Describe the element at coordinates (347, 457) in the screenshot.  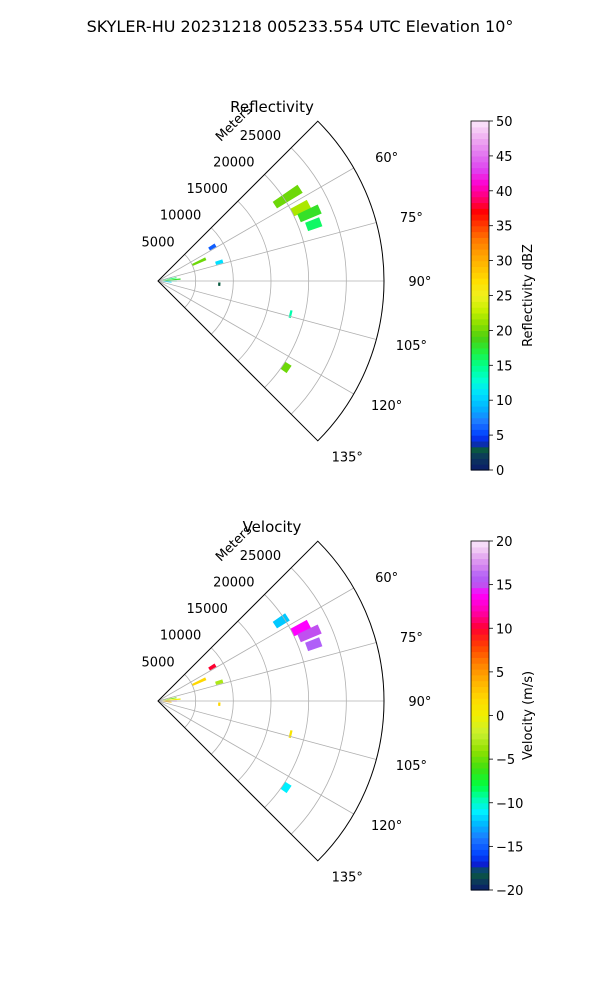
I see `azimuth-tick-label: 135°` at that location.